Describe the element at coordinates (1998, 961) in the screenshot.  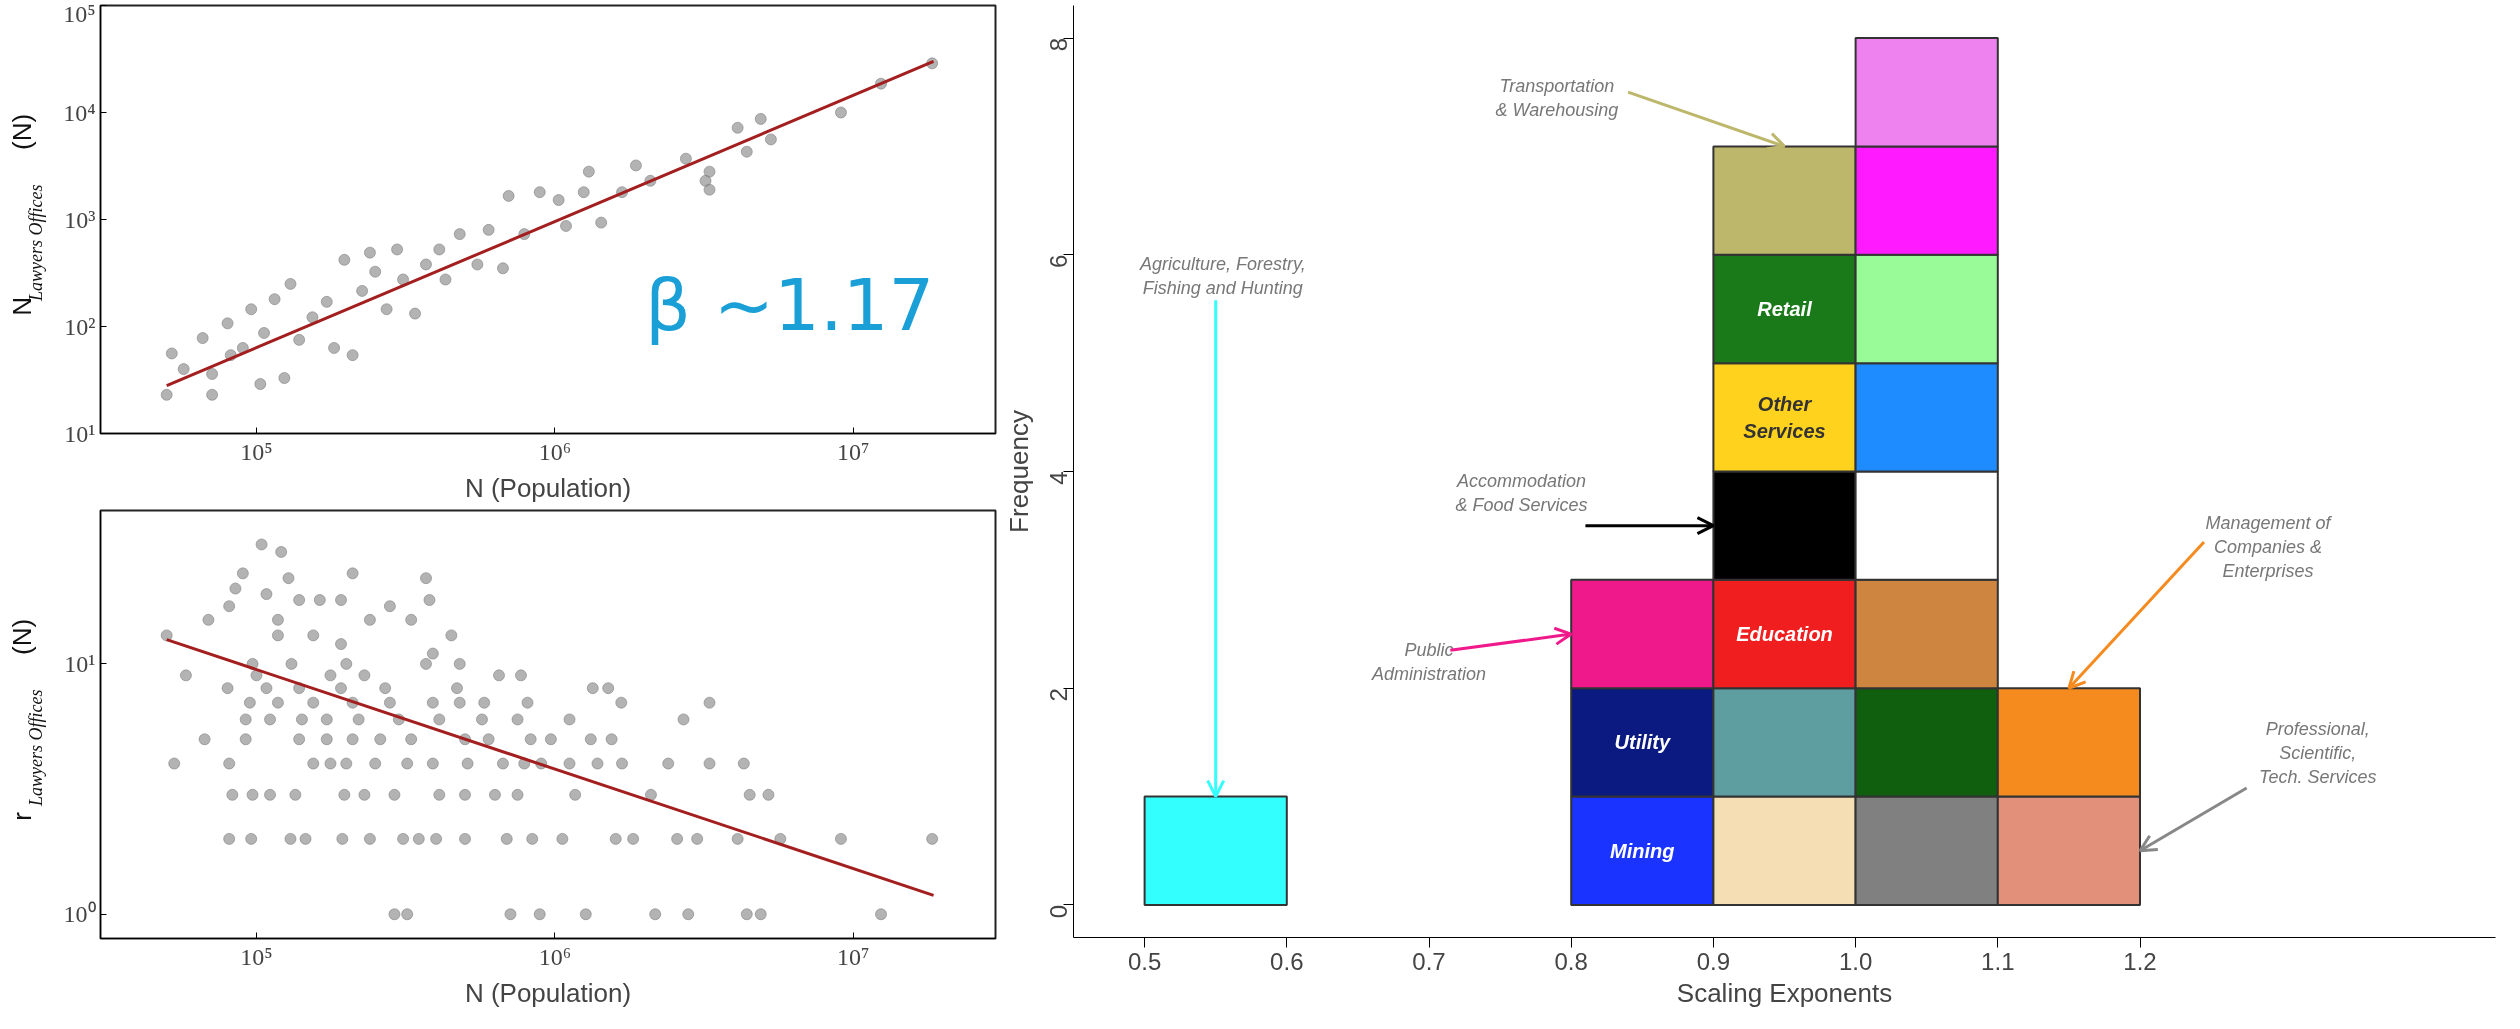
I see `x-tick-label: 1.1` at that location.